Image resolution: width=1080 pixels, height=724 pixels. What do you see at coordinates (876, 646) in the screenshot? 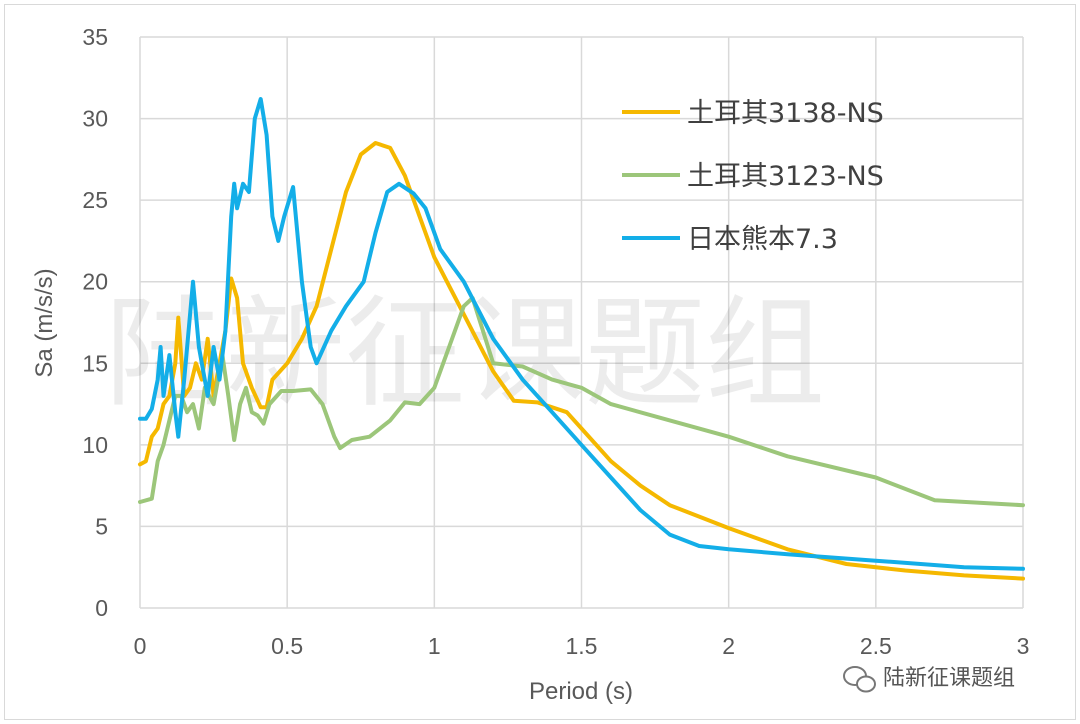
I see `x-tick-label: 2.5` at bounding box center [876, 646].